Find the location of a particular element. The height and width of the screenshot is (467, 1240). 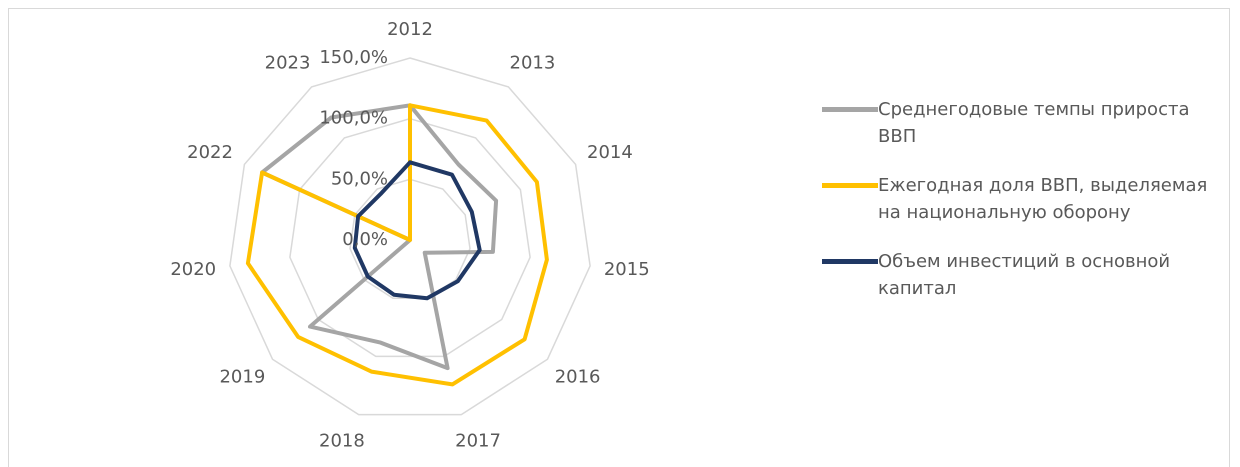

category-label: 2020 is located at coordinates (193, 269).